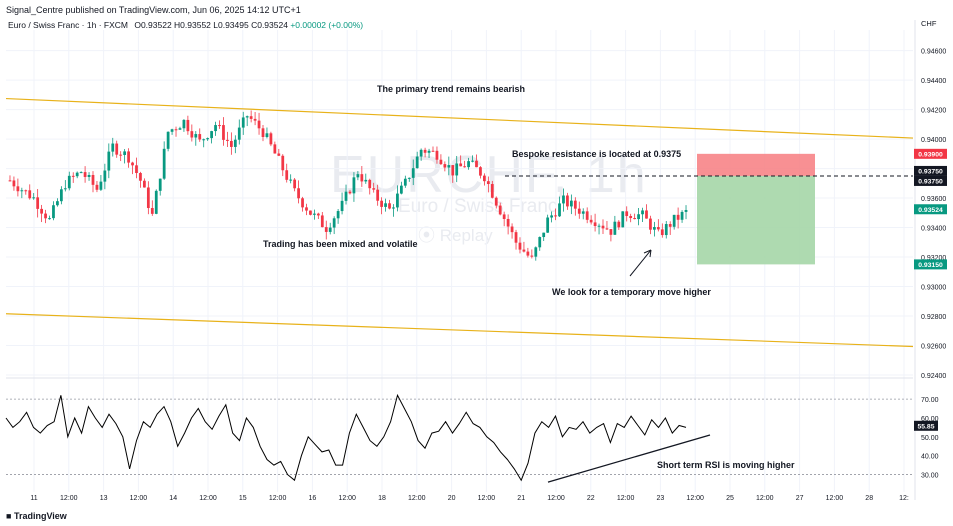 The height and width of the screenshot is (526, 953). Describe the element at coordinates (930, 154) in the screenshot. I see `price-level-label: 0.93900` at that location.